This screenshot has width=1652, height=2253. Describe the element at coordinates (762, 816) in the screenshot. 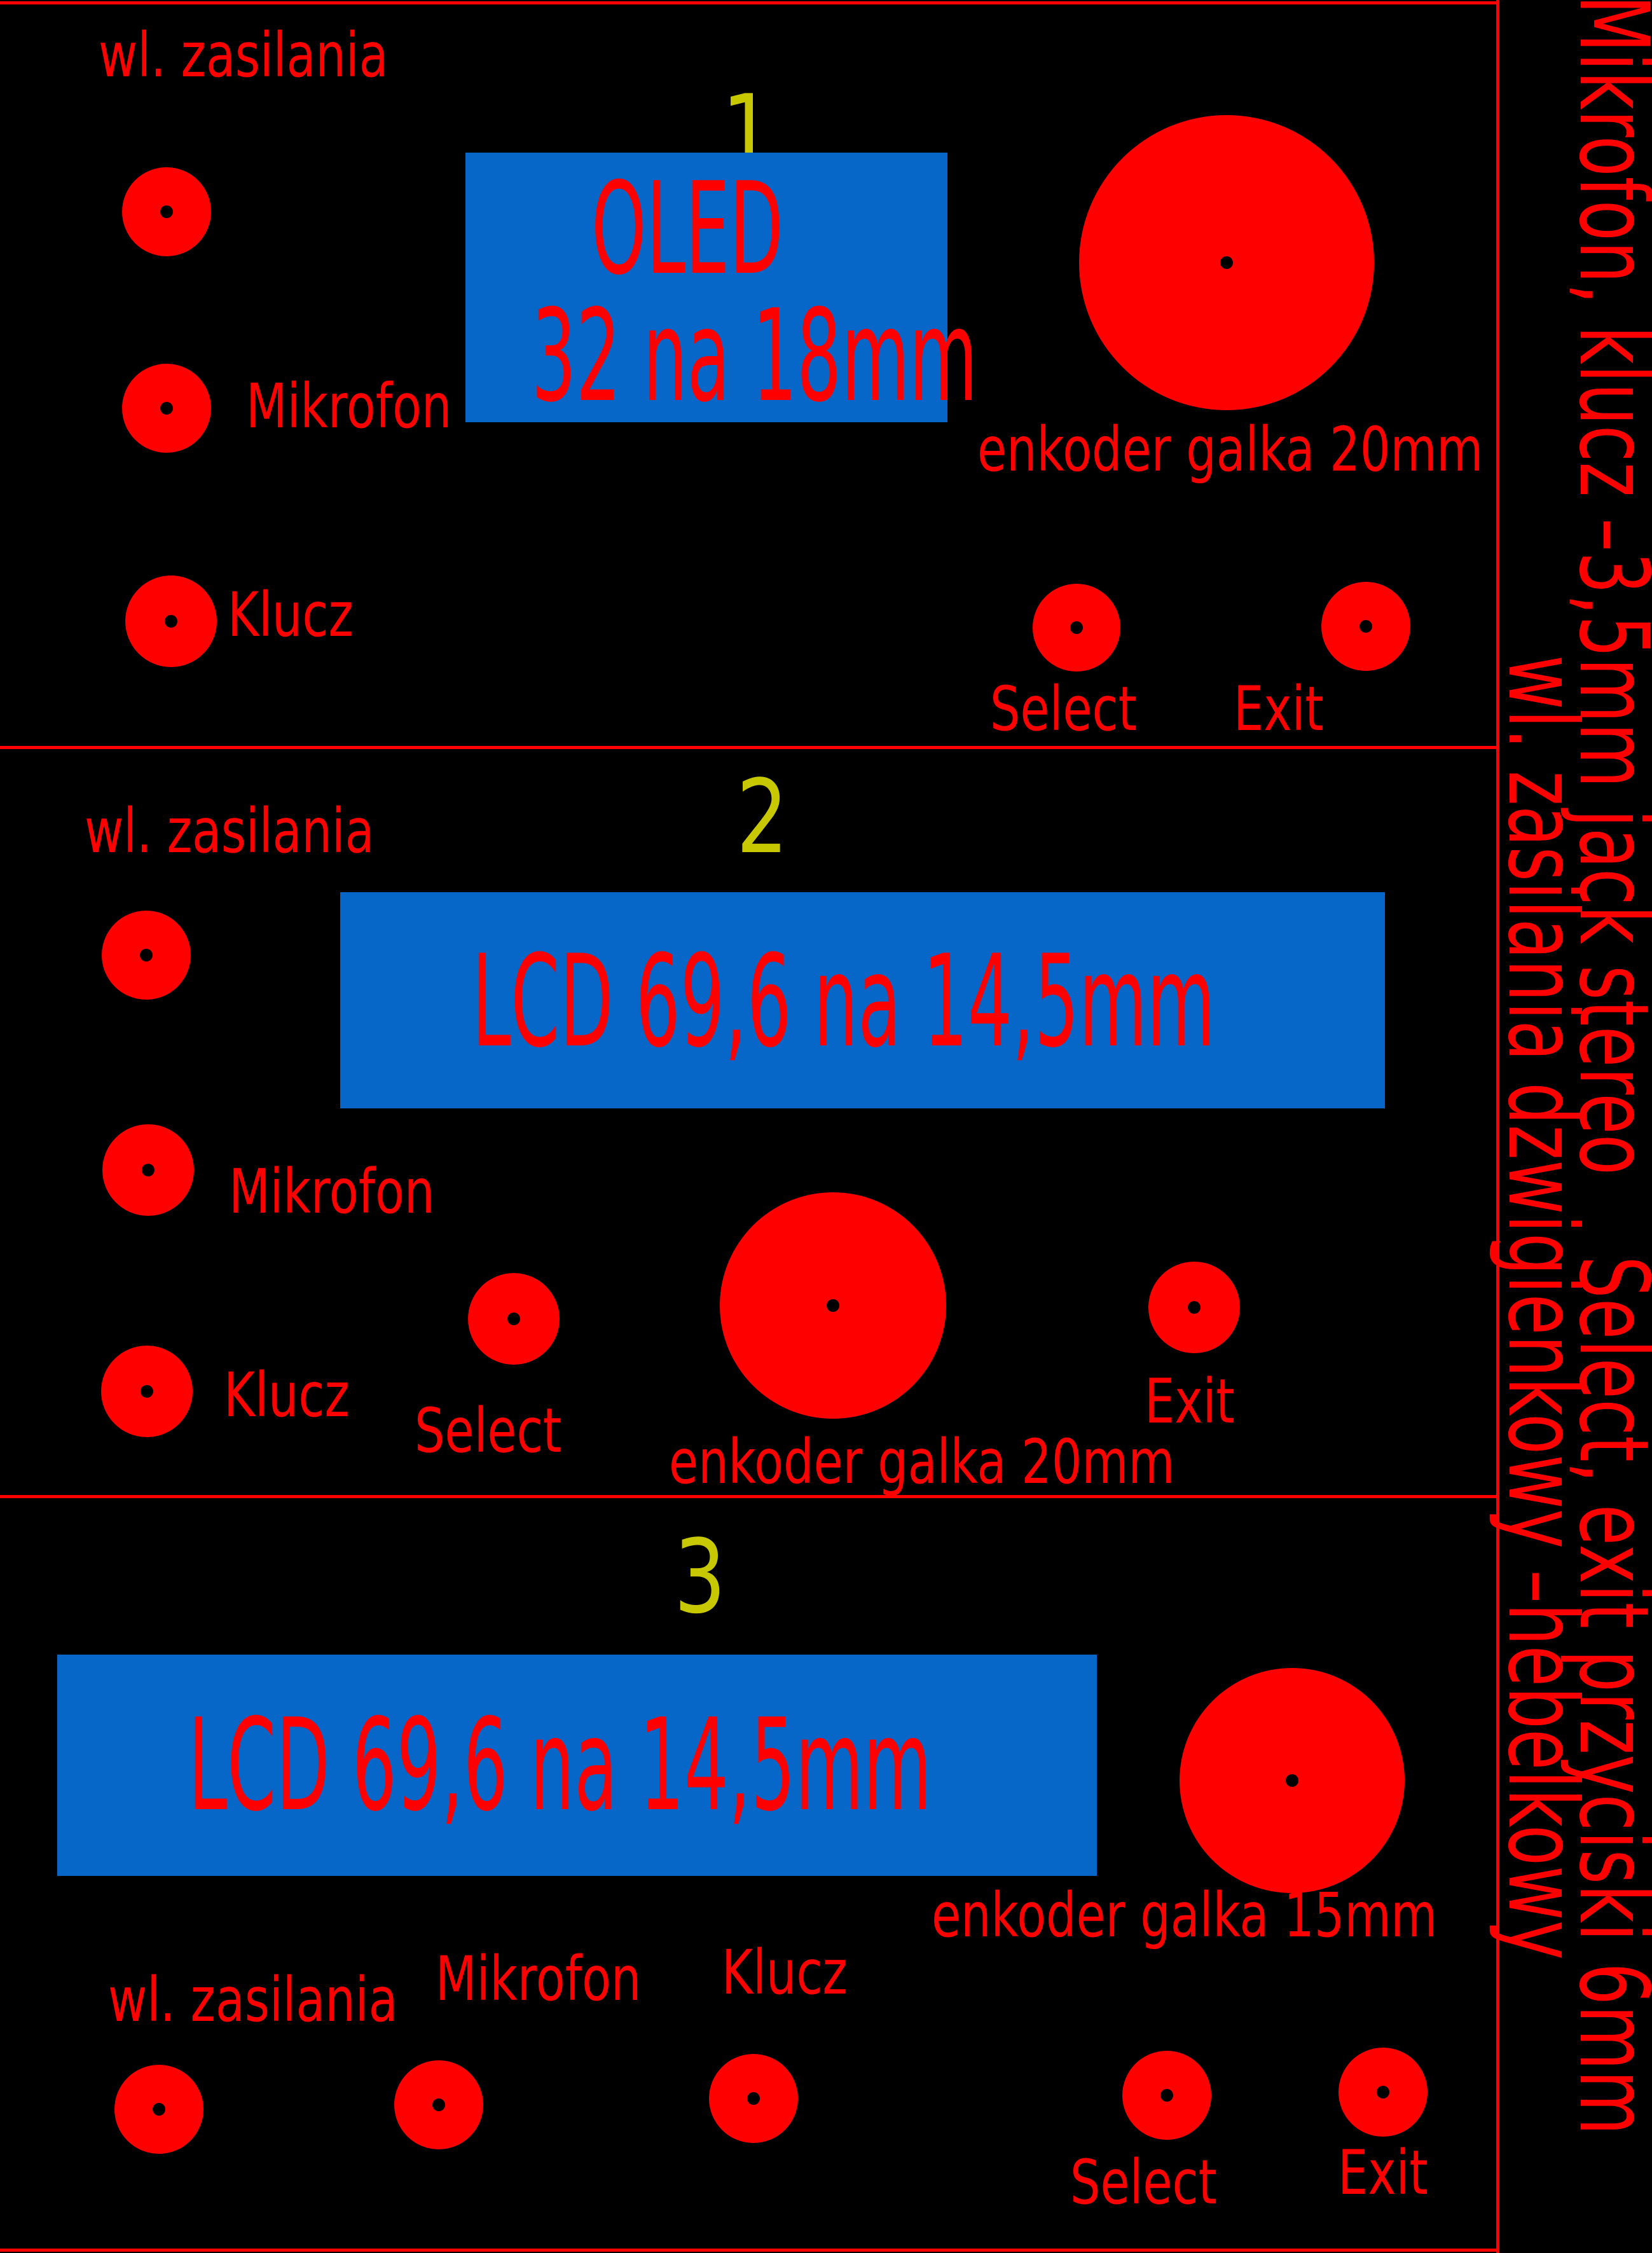

I see `section-2-number: 2` at that location.